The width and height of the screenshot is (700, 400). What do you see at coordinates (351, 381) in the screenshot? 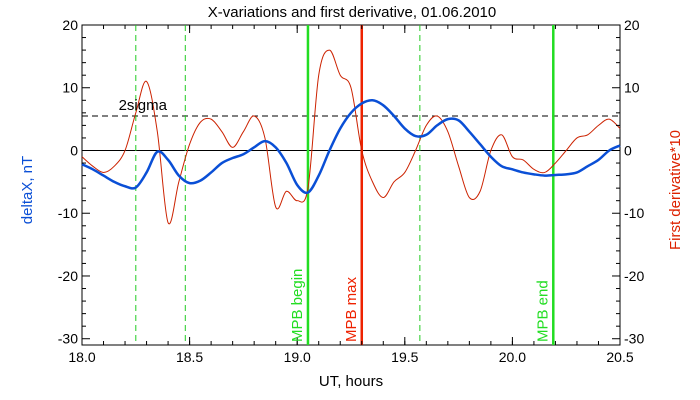
I see `x-axis-label: UT, hours` at bounding box center [351, 381].